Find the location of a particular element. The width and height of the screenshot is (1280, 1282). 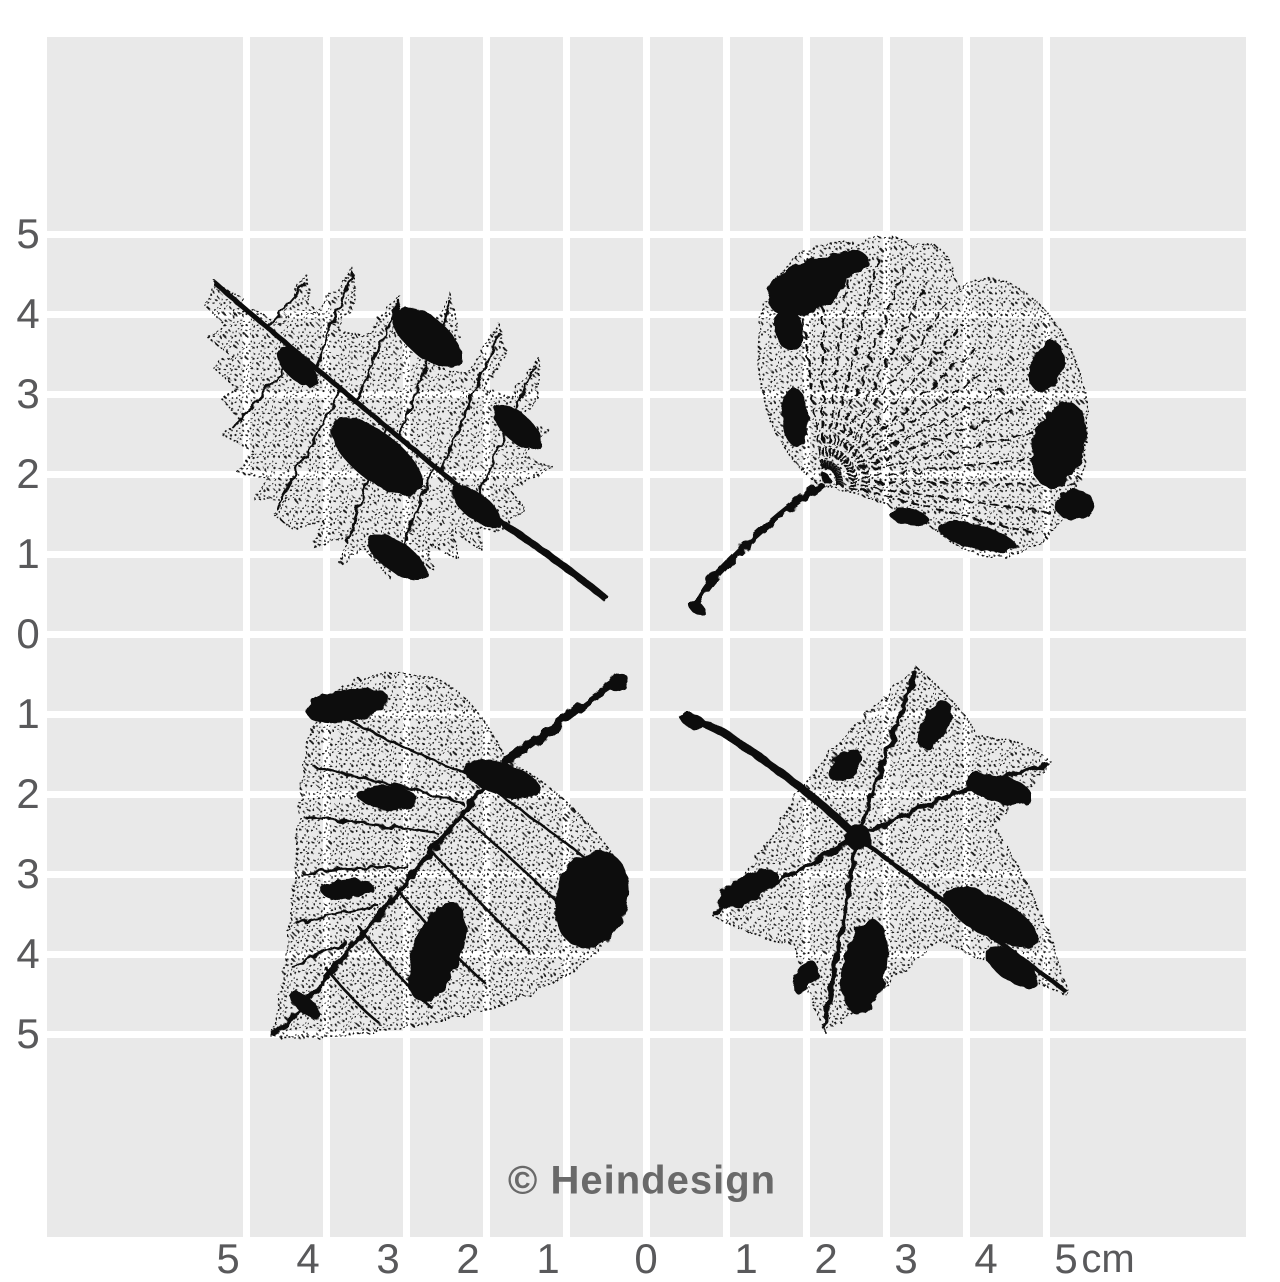

ginkgo-stem-tip is located at coordinates (697, 608).